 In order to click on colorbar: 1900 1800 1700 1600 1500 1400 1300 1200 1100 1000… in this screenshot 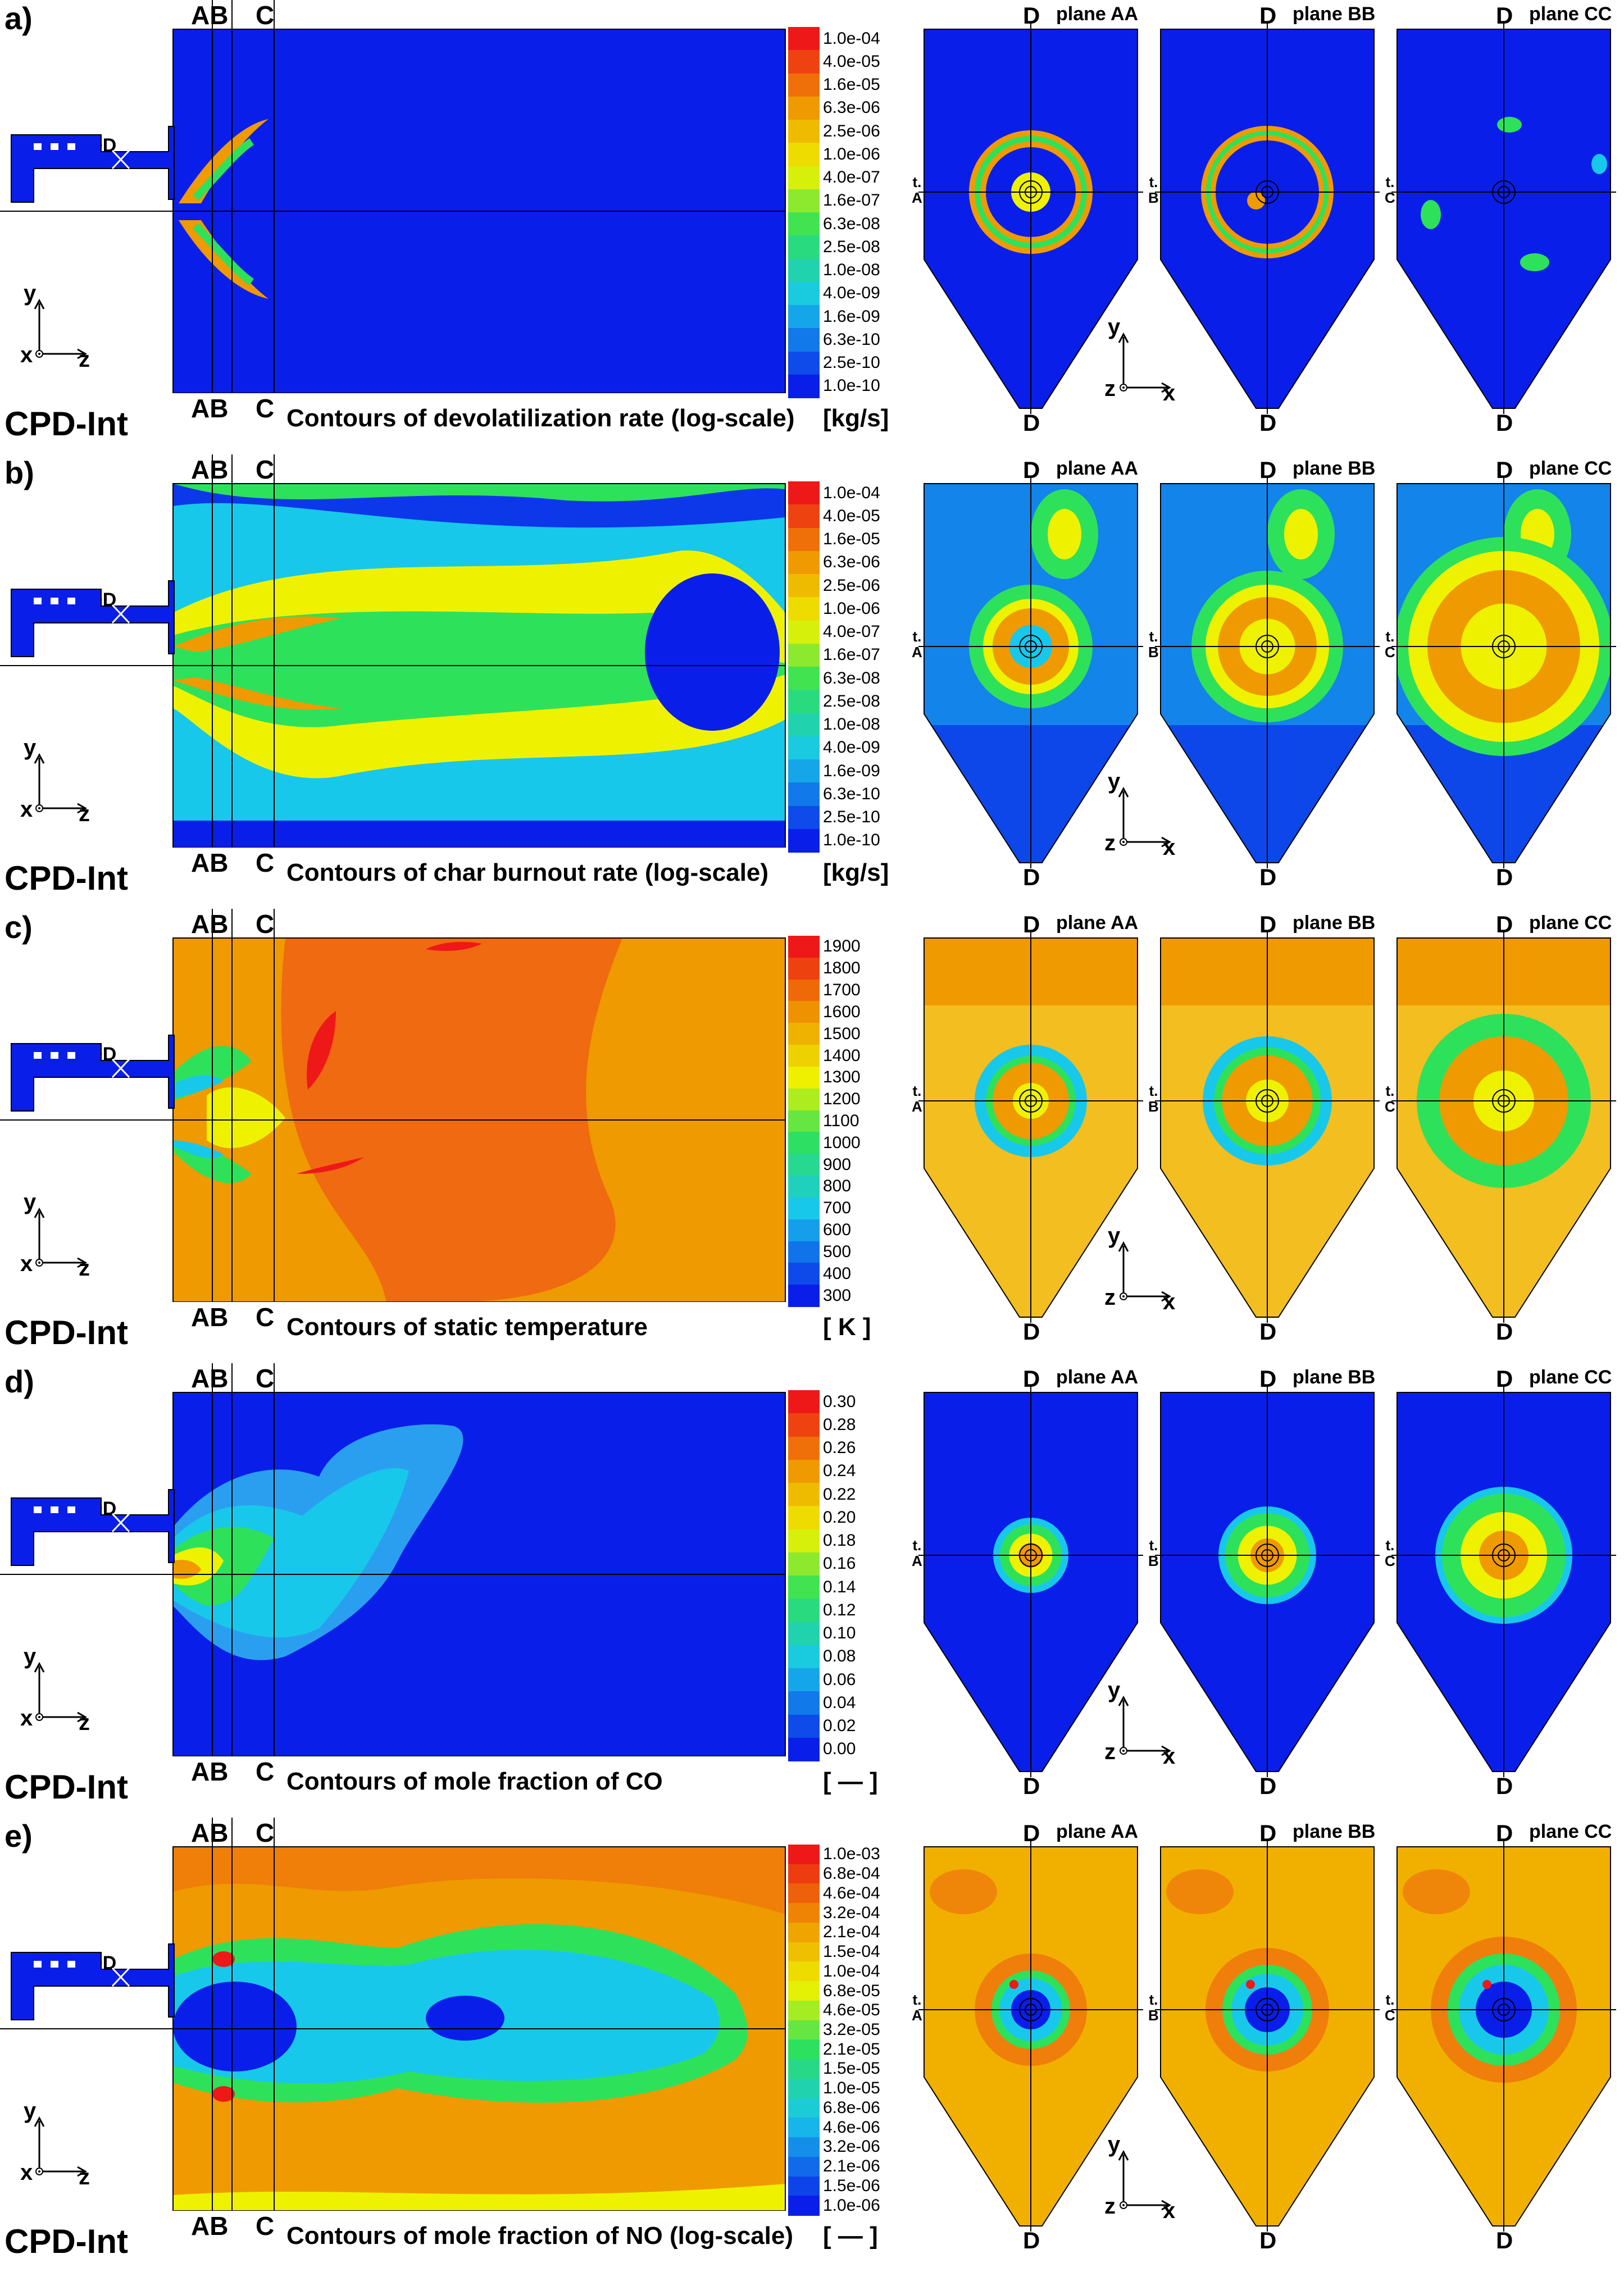, I will do `click(858, 1122)`.